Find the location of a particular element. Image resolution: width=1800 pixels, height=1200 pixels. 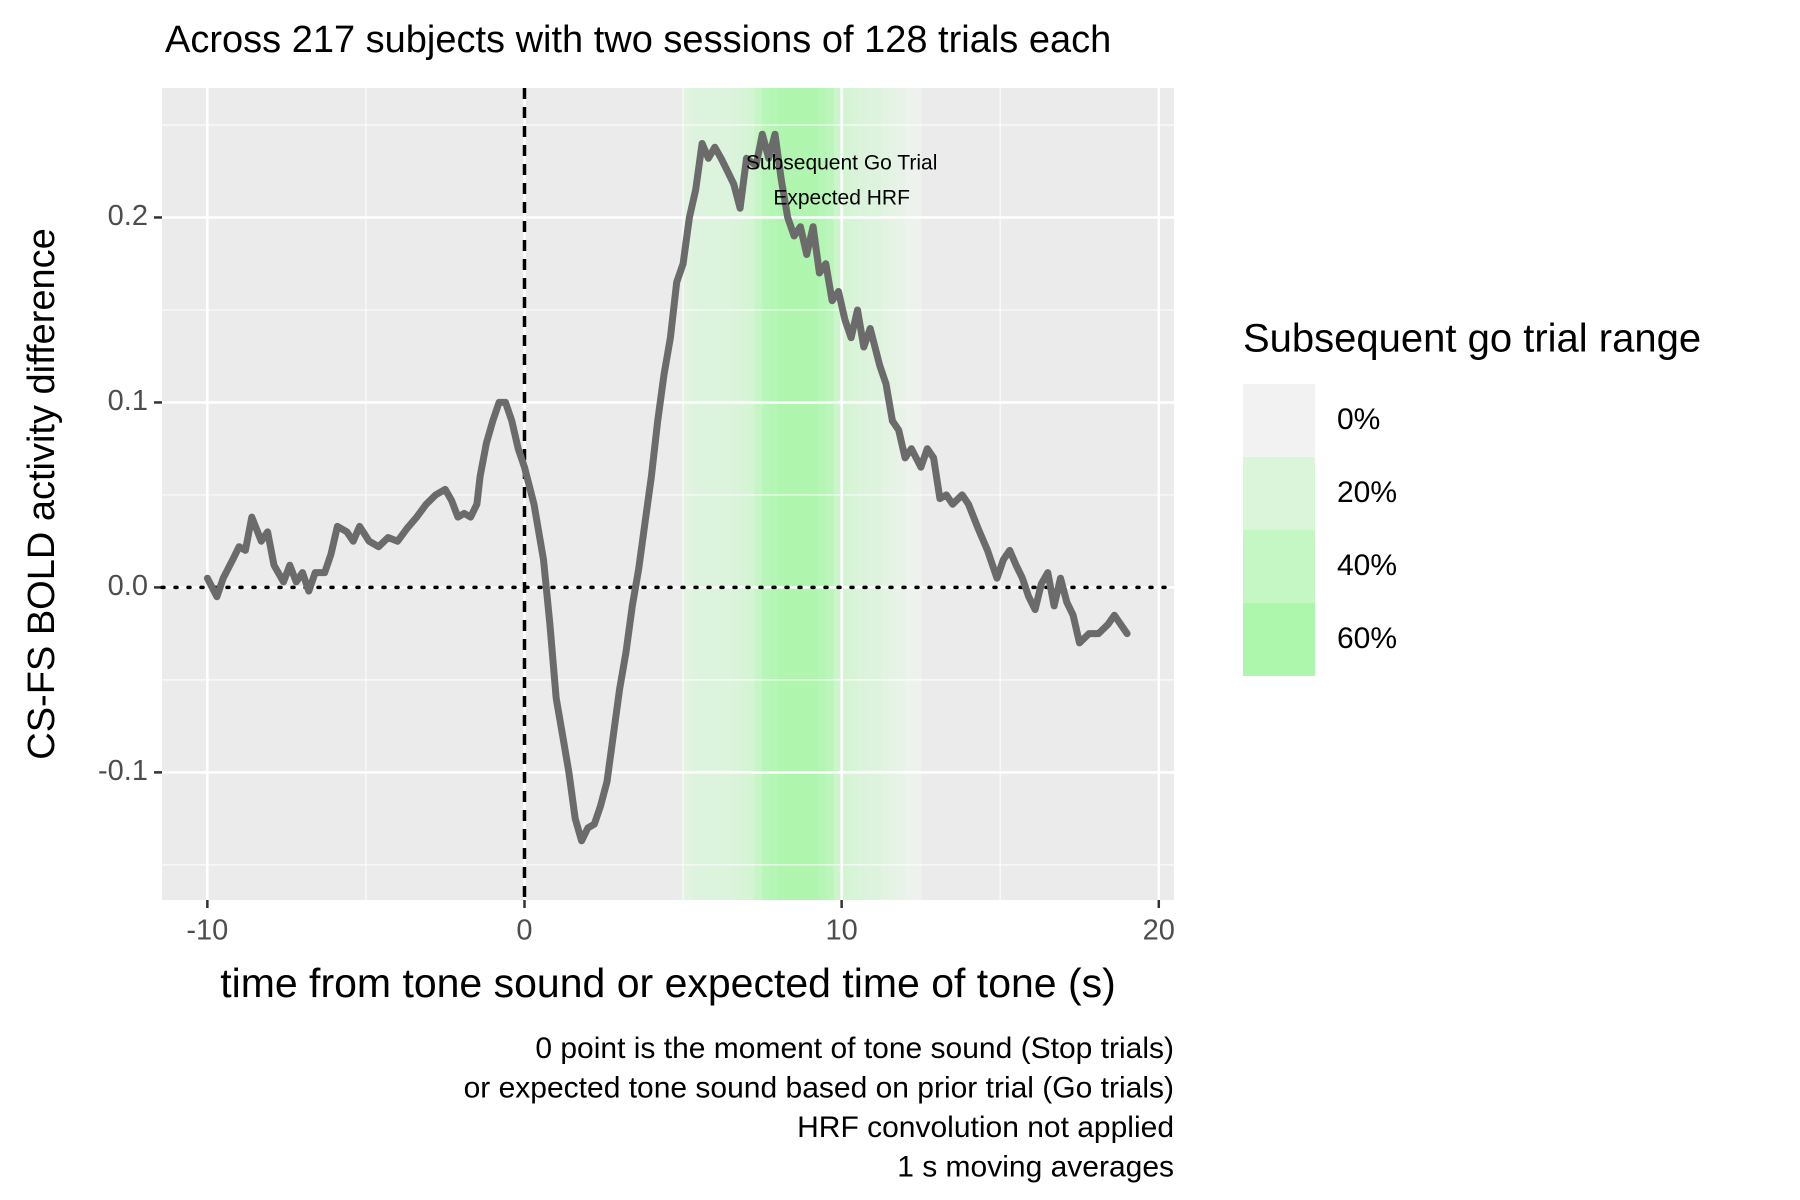

y-tick-label: -0.1 is located at coordinates (123, 771).